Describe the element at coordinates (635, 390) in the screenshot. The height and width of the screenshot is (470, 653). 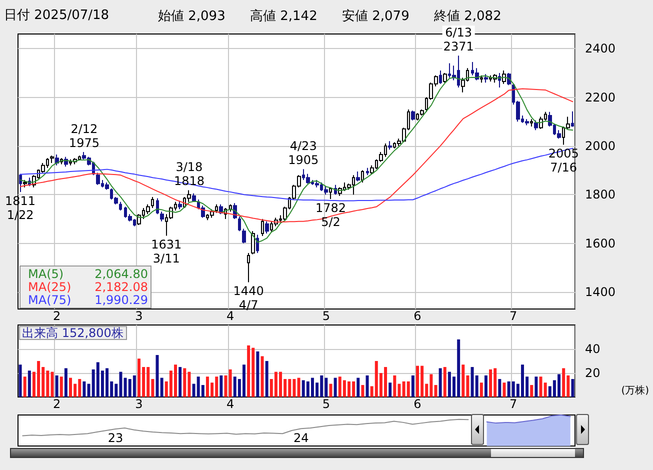
I see `y-axis-title: (万株)` at that location.